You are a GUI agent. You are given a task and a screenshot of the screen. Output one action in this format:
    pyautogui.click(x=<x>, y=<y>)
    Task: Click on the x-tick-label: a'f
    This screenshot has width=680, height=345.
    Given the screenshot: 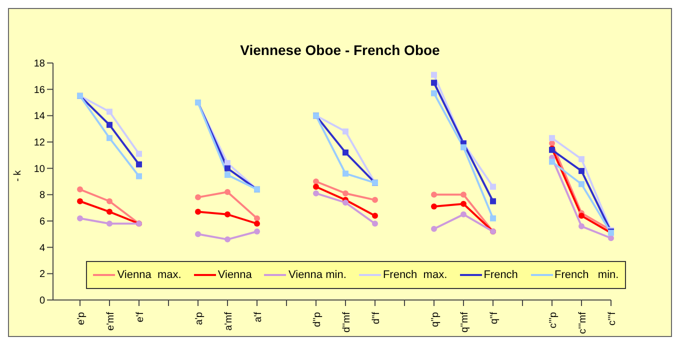 What is the action you would take?
    pyautogui.click(x=258, y=317)
    